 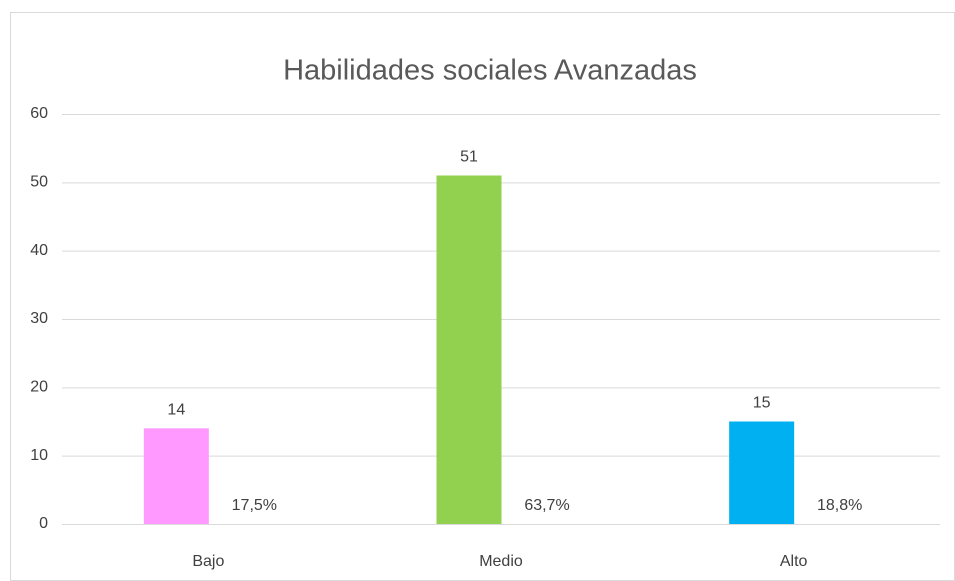 I want to click on y-tick-label: 30, so click(x=39, y=318).